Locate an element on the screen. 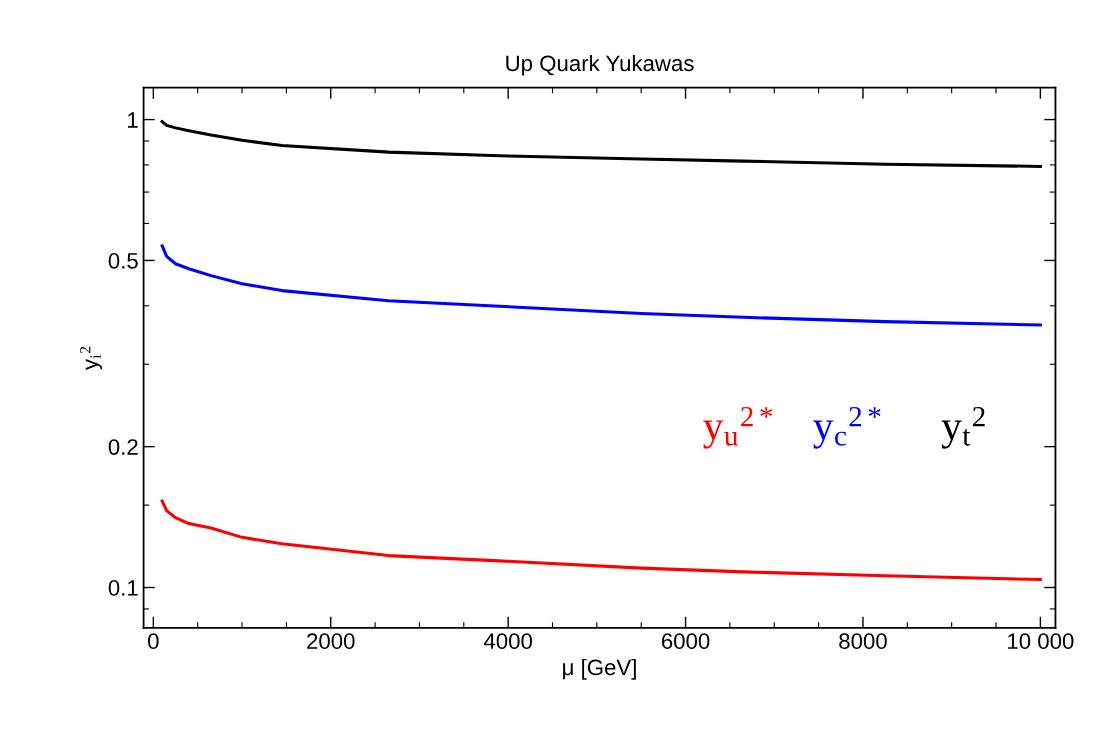  chart-title: Up Quark Yukawas is located at coordinates (600, 65).